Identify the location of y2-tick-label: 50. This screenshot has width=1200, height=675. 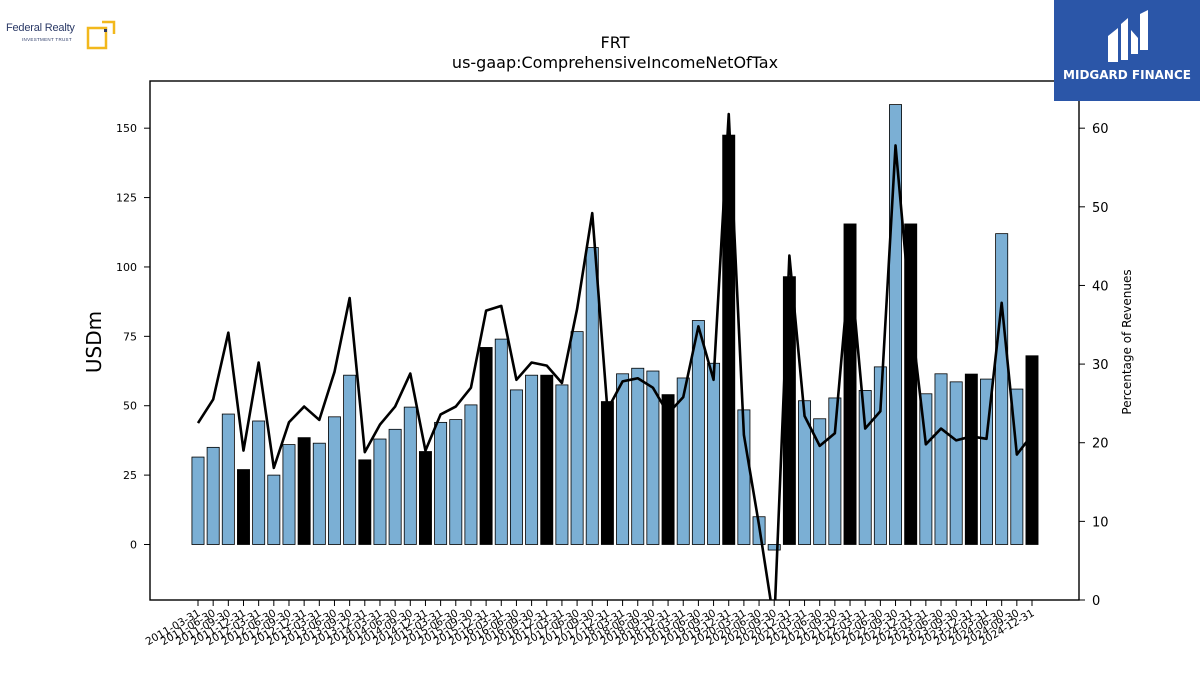
(1100, 208).